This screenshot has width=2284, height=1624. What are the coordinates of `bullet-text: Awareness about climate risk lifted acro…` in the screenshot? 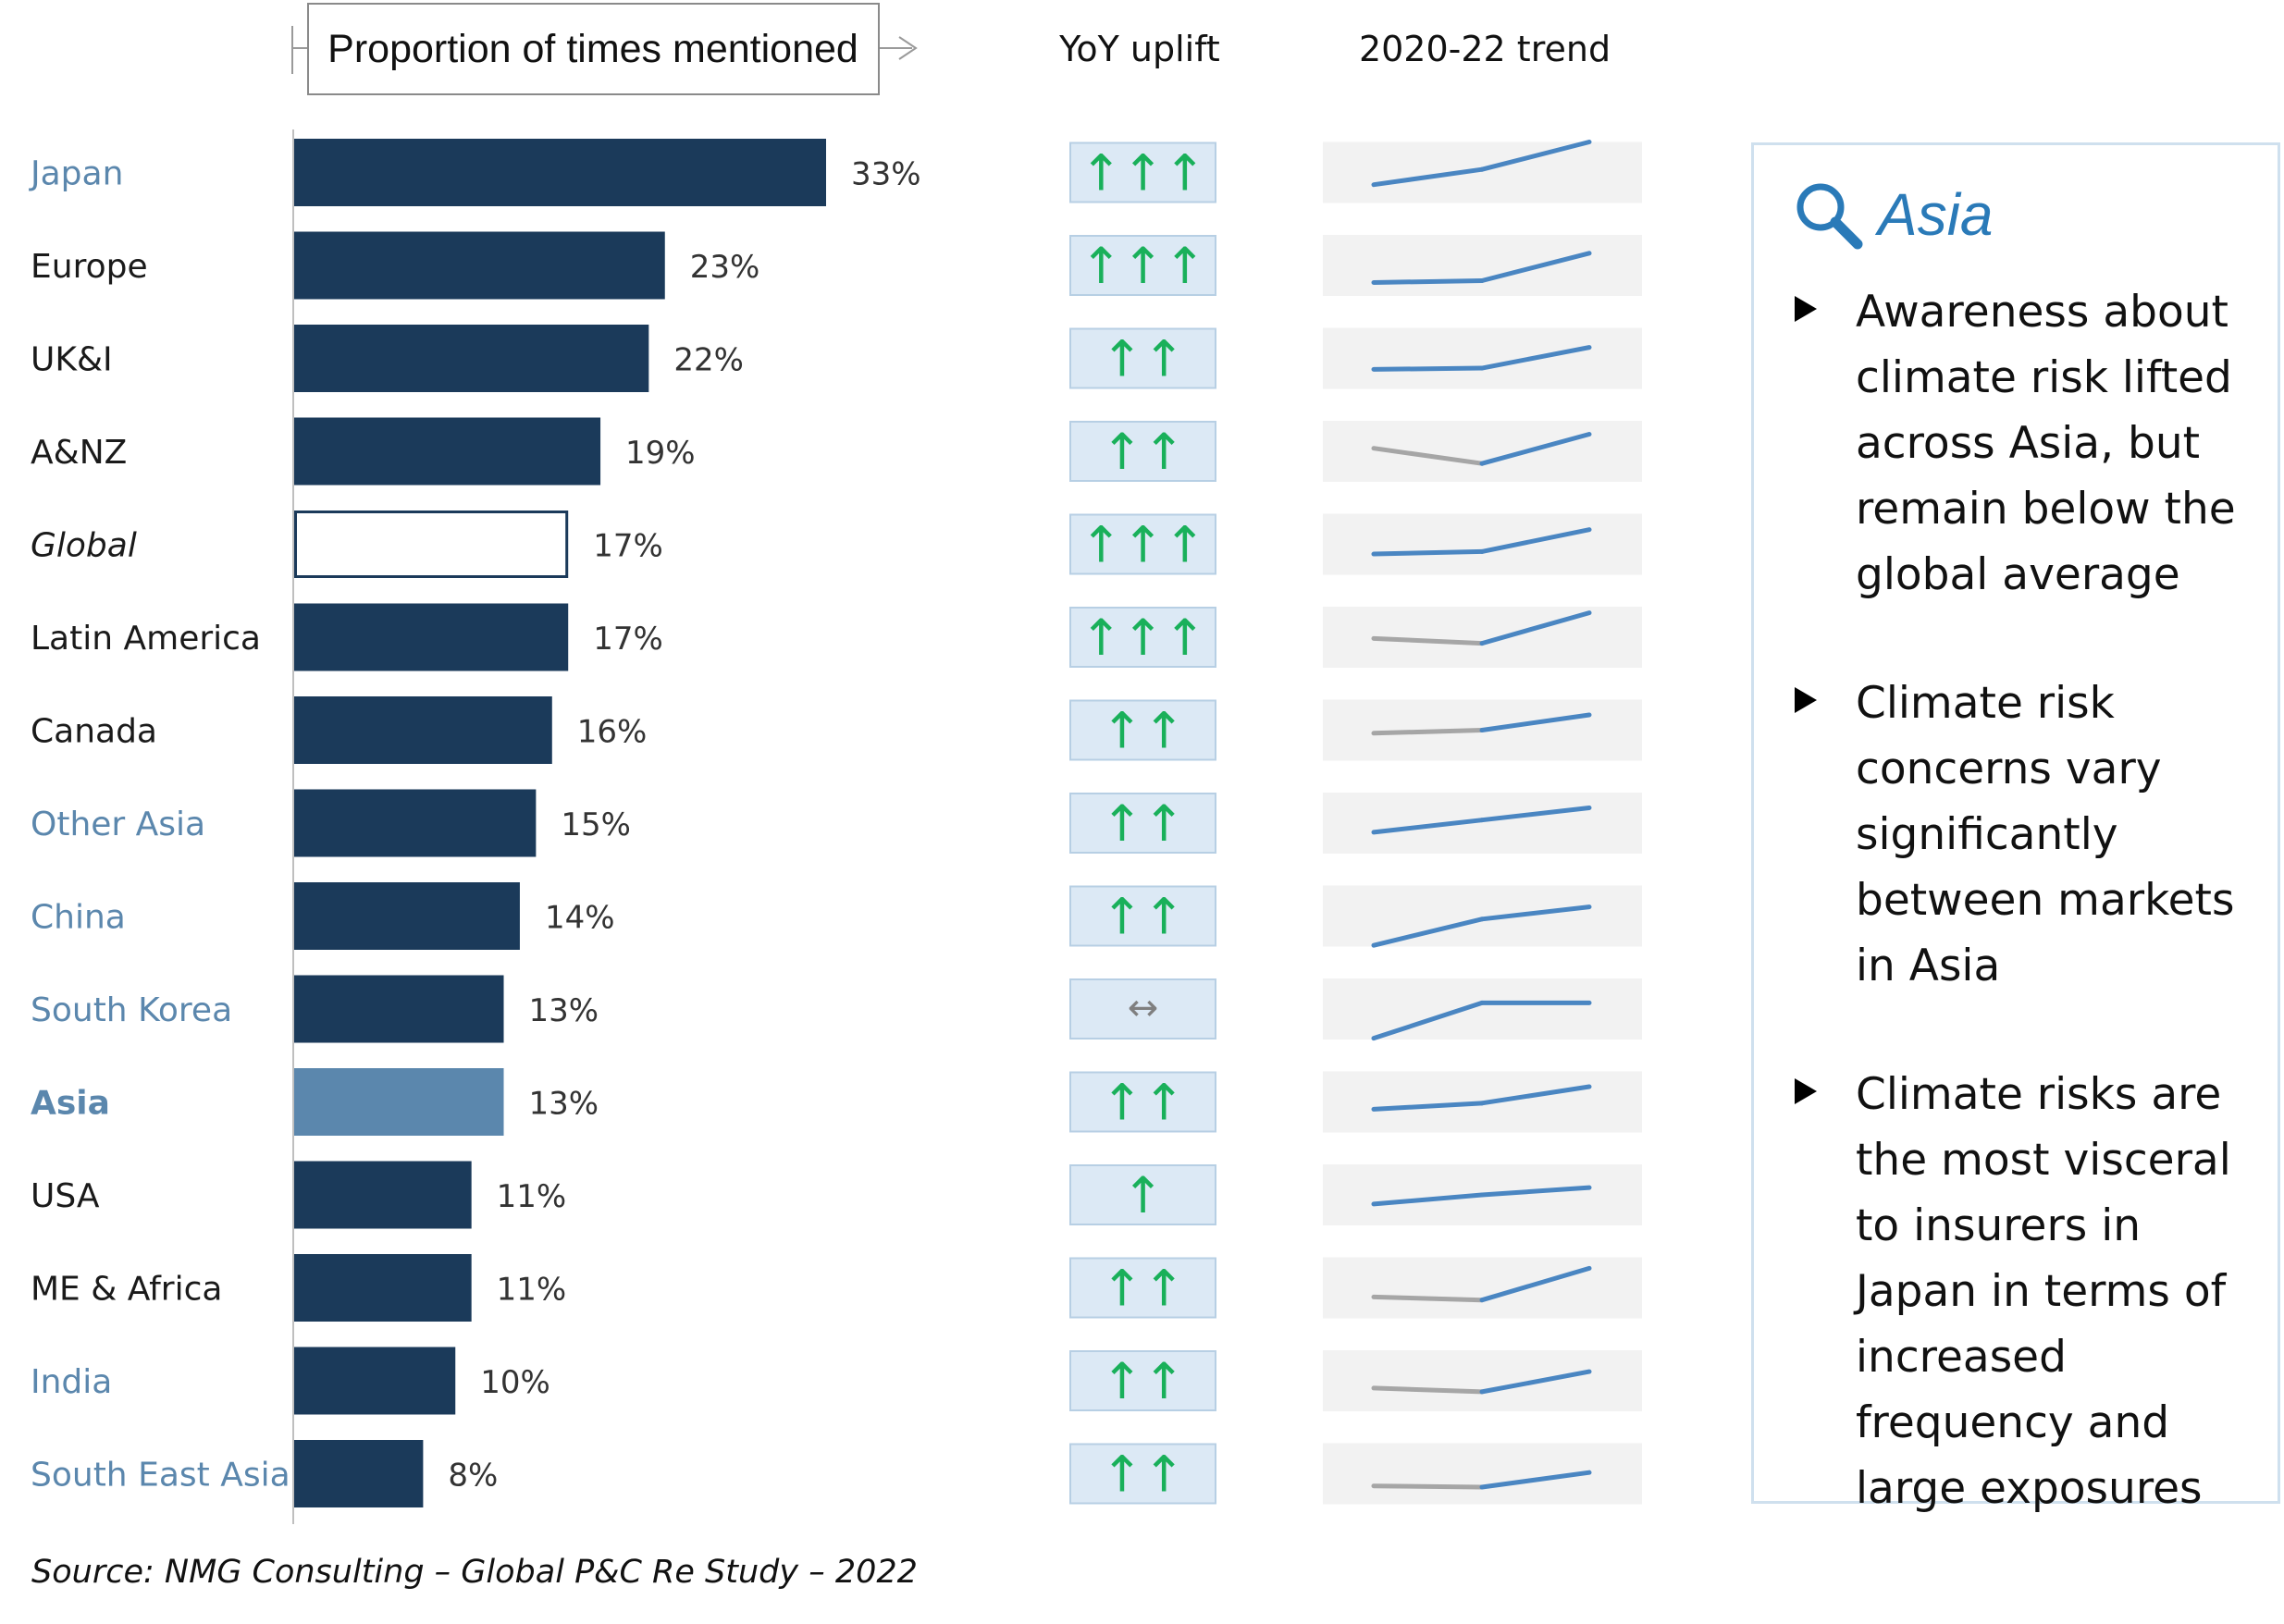 It's located at (2046, 443).